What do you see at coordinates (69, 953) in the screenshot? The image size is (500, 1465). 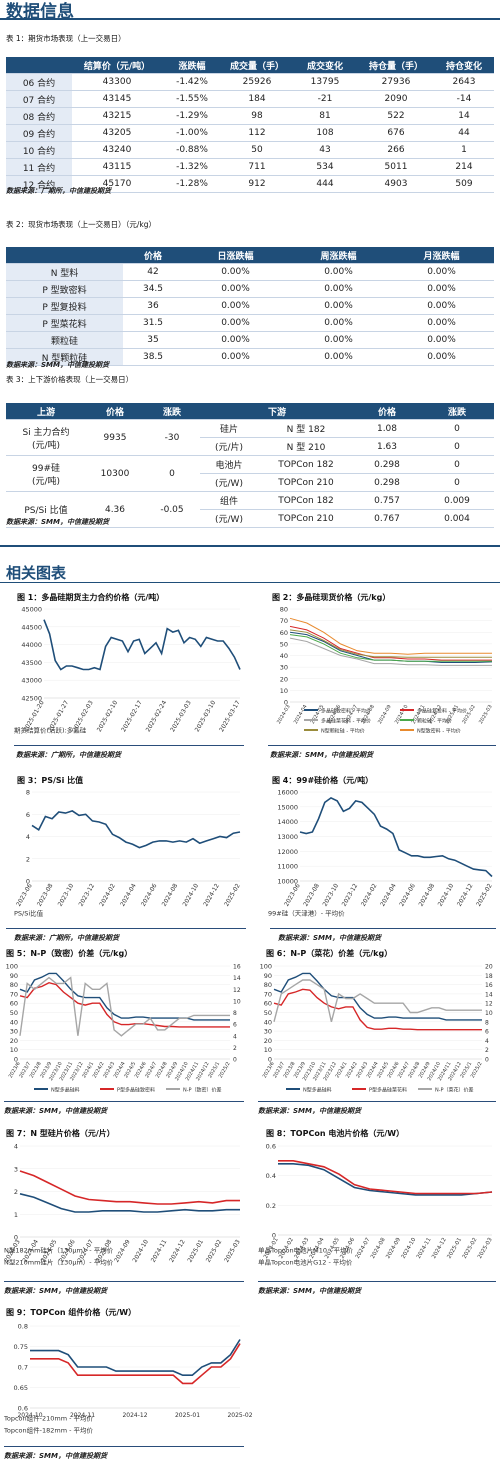 I see `chart5-title: 图 5：N-P（致密）价差（元/kg）` at bounding box center [69, 953].